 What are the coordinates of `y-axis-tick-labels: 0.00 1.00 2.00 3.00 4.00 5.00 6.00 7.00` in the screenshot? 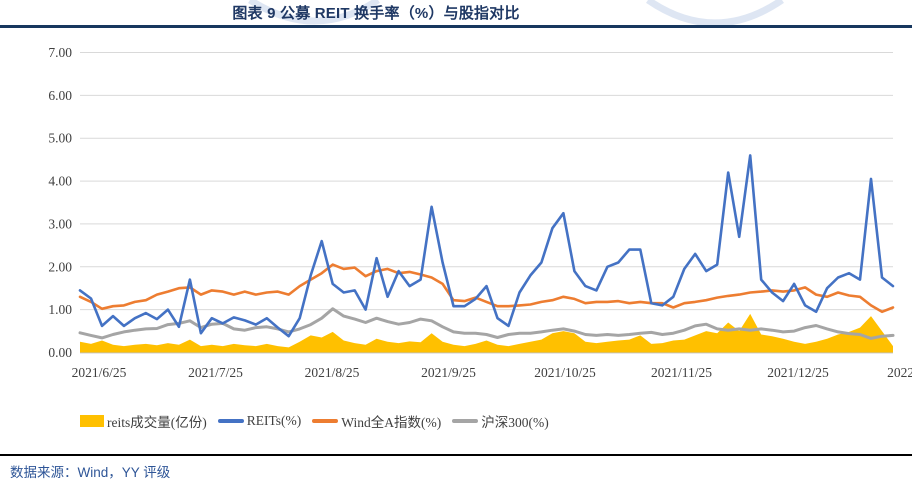 It's located at (60, 202).